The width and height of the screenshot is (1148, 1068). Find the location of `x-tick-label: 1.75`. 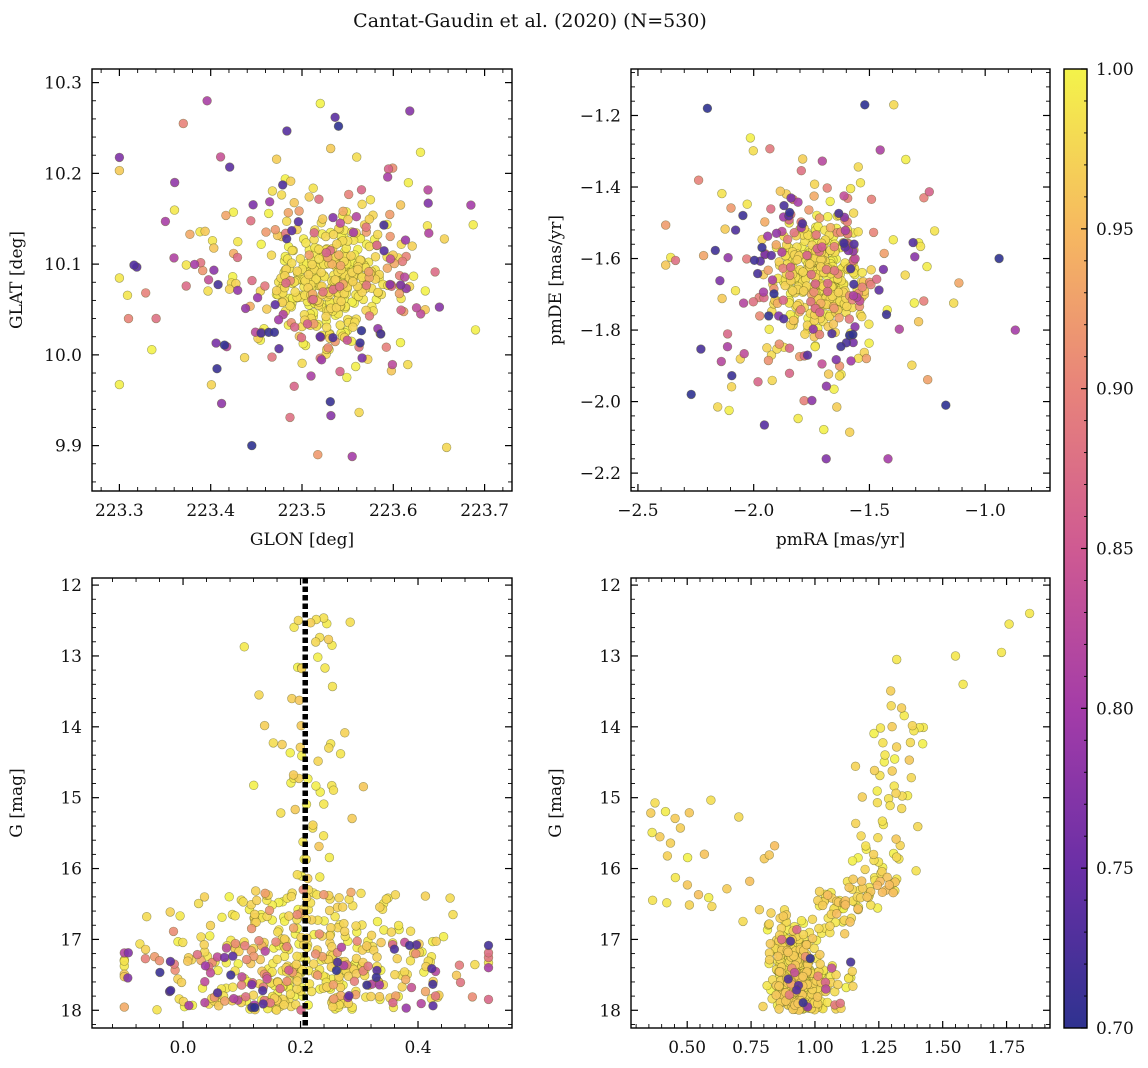

x-tick-label: 1.75 is located at coordinates (1007, 1048).